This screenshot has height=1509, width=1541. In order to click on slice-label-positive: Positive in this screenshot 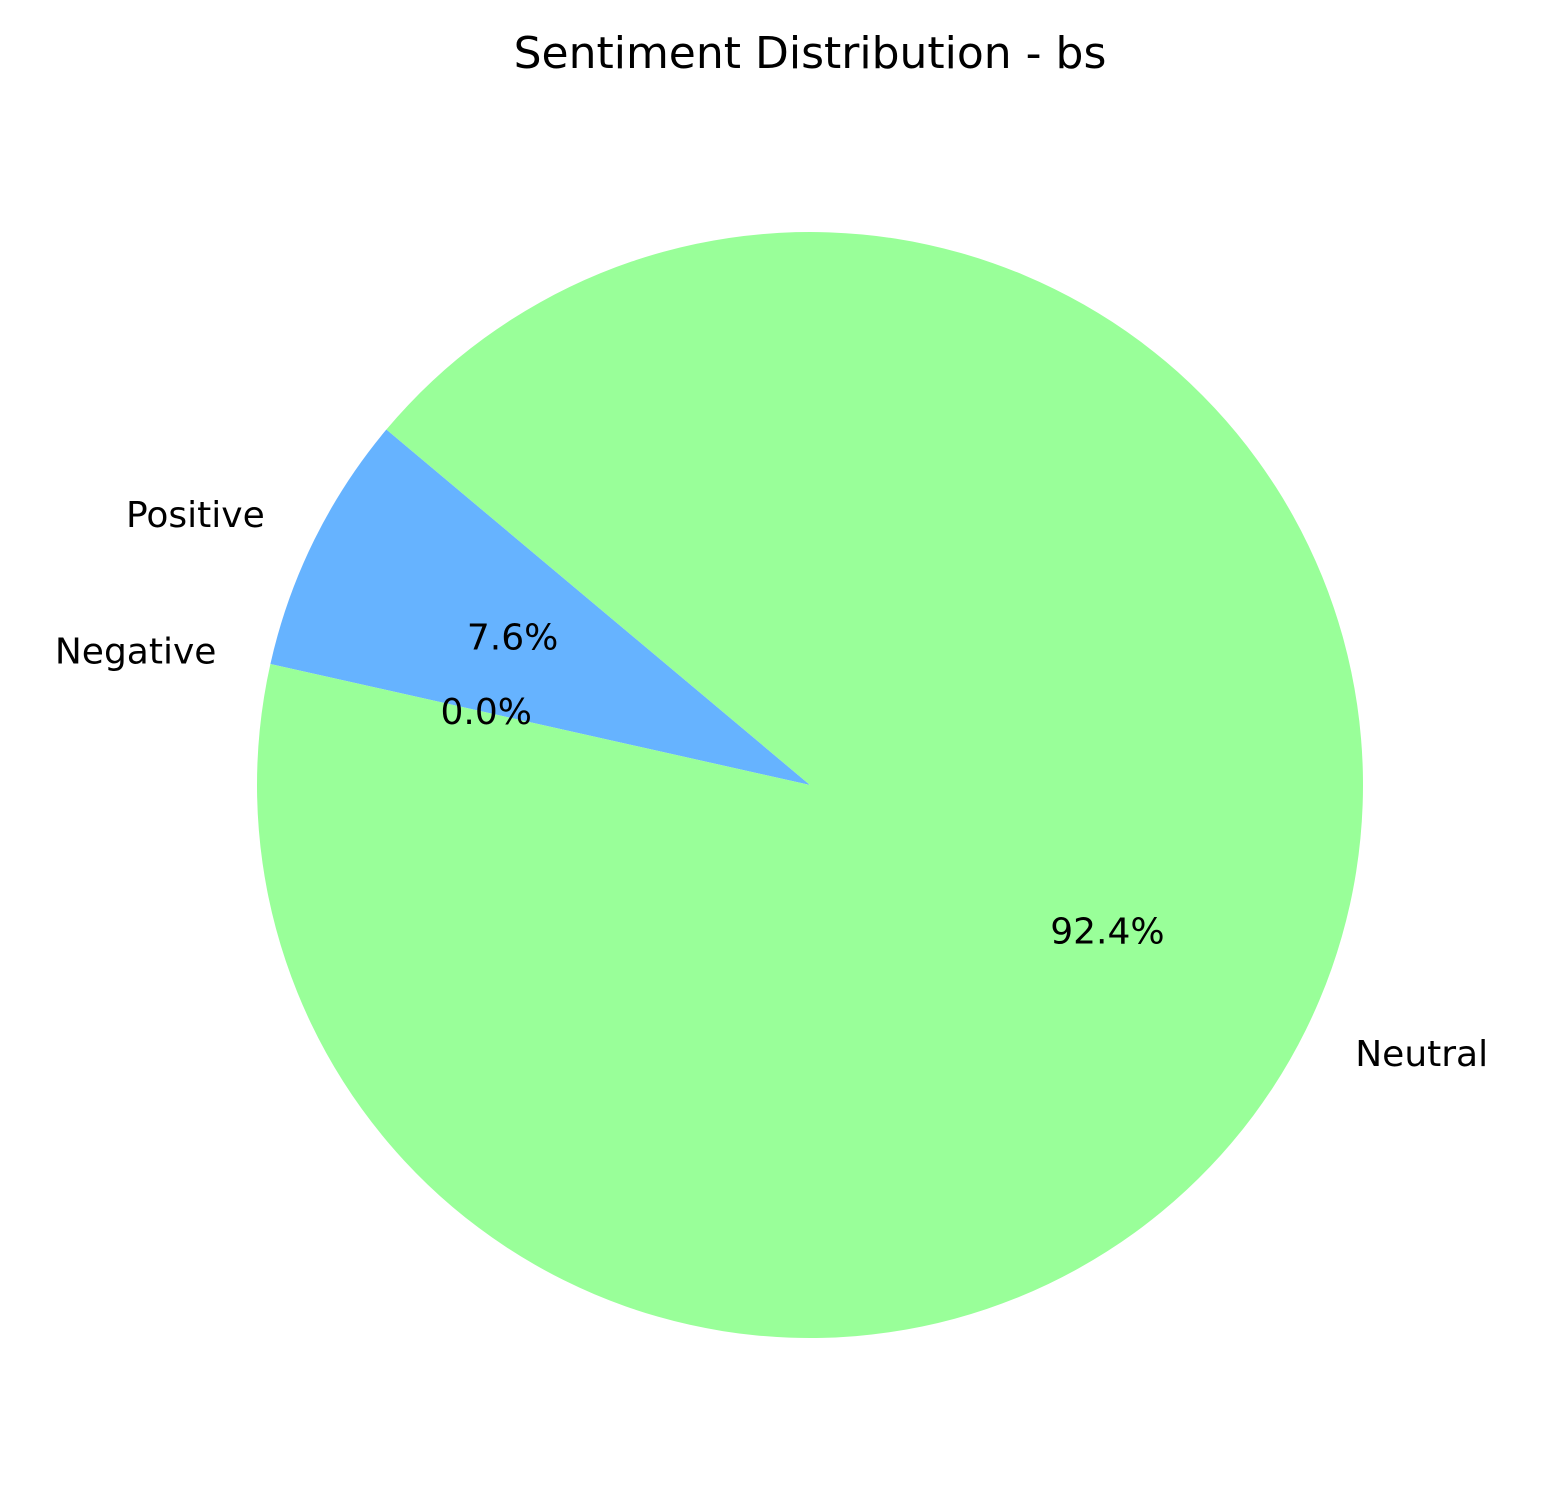, I will do `click(195, 515)`.